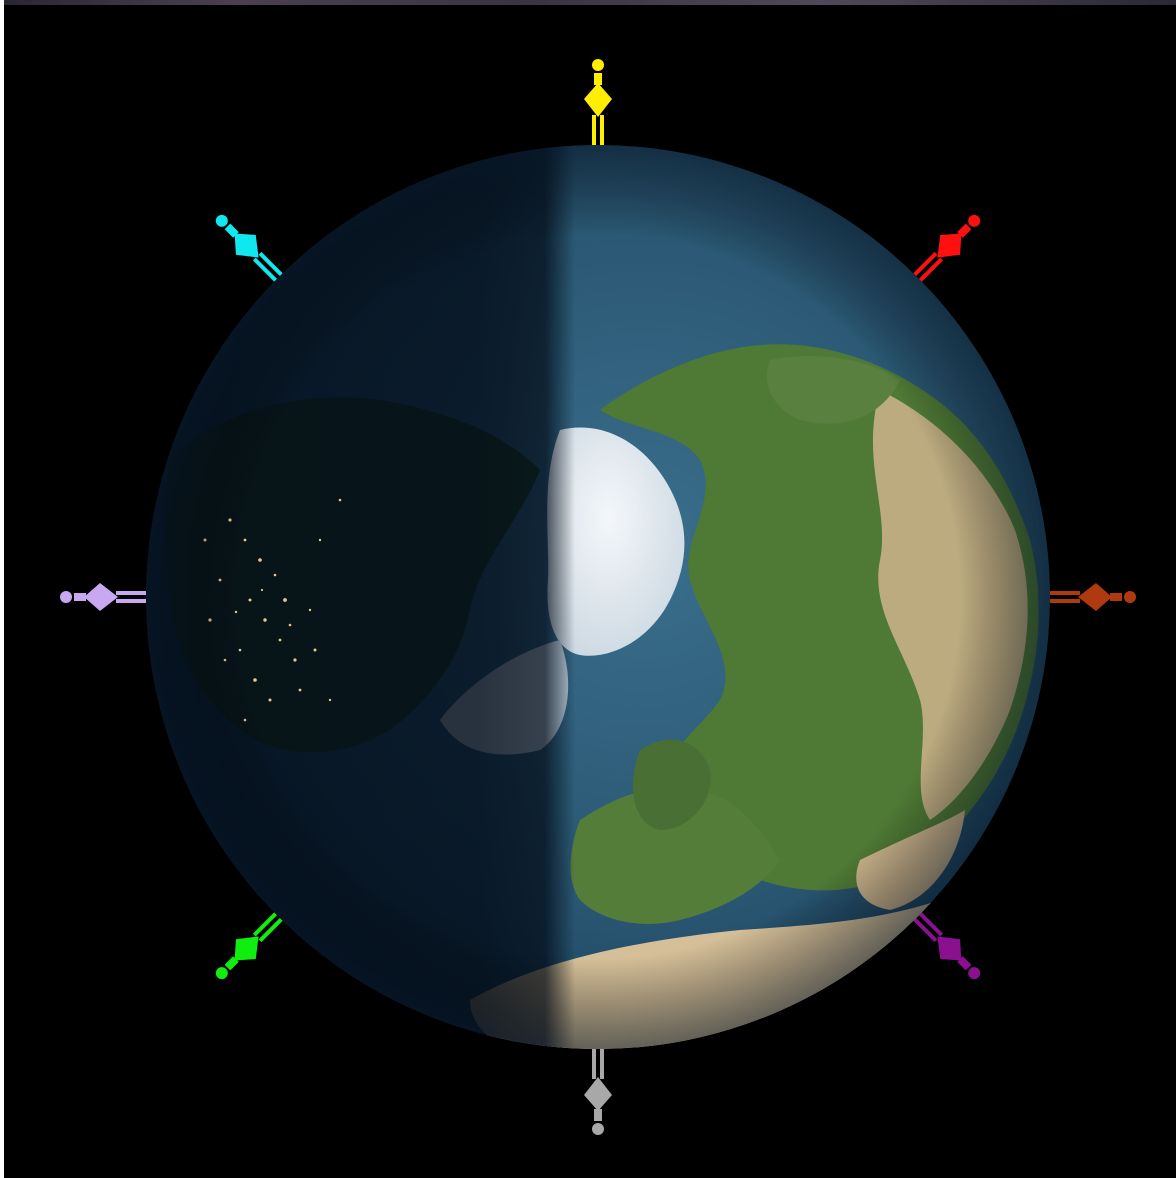  What do you see at coordinates (249, 248) in the screenshot?
I see `figure-top-left` at bounding box center [249, 248].